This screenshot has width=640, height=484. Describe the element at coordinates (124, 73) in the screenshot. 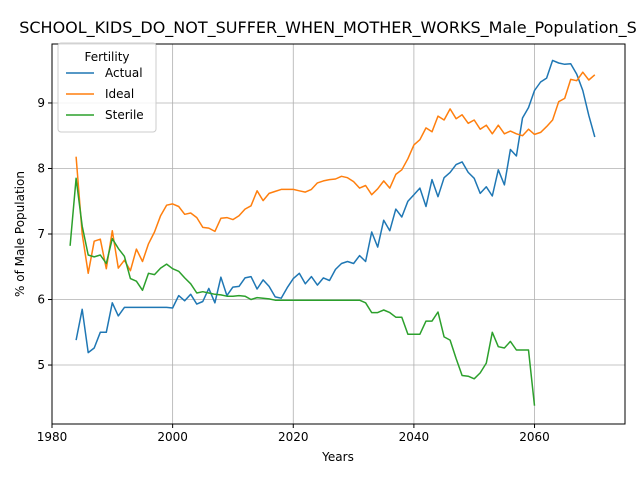

I see `legend-label-actual: Actual` at that location.